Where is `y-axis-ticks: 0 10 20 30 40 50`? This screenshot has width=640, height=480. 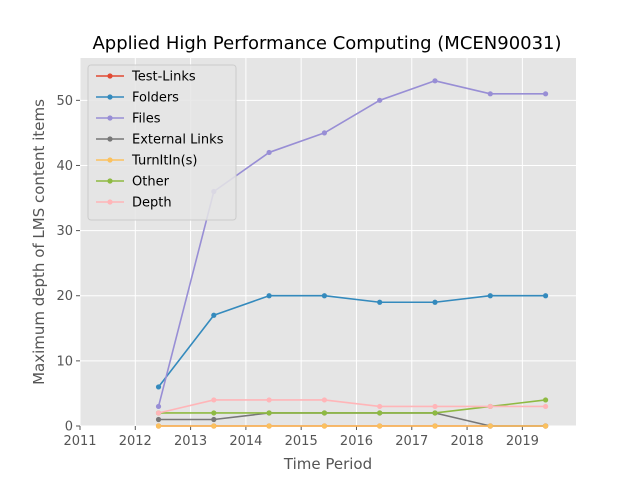
y-axis-ticks: 0 10 20 30 40 50 is located at coordinates (68, 264).